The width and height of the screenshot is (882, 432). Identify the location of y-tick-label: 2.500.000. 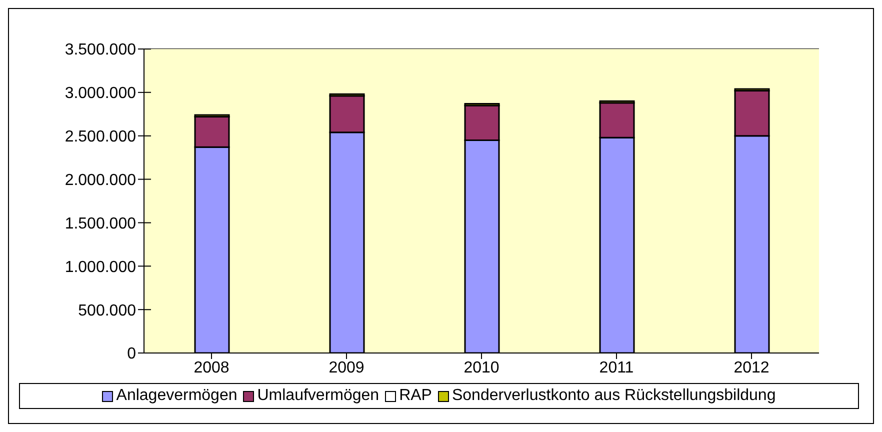
(100, 137).